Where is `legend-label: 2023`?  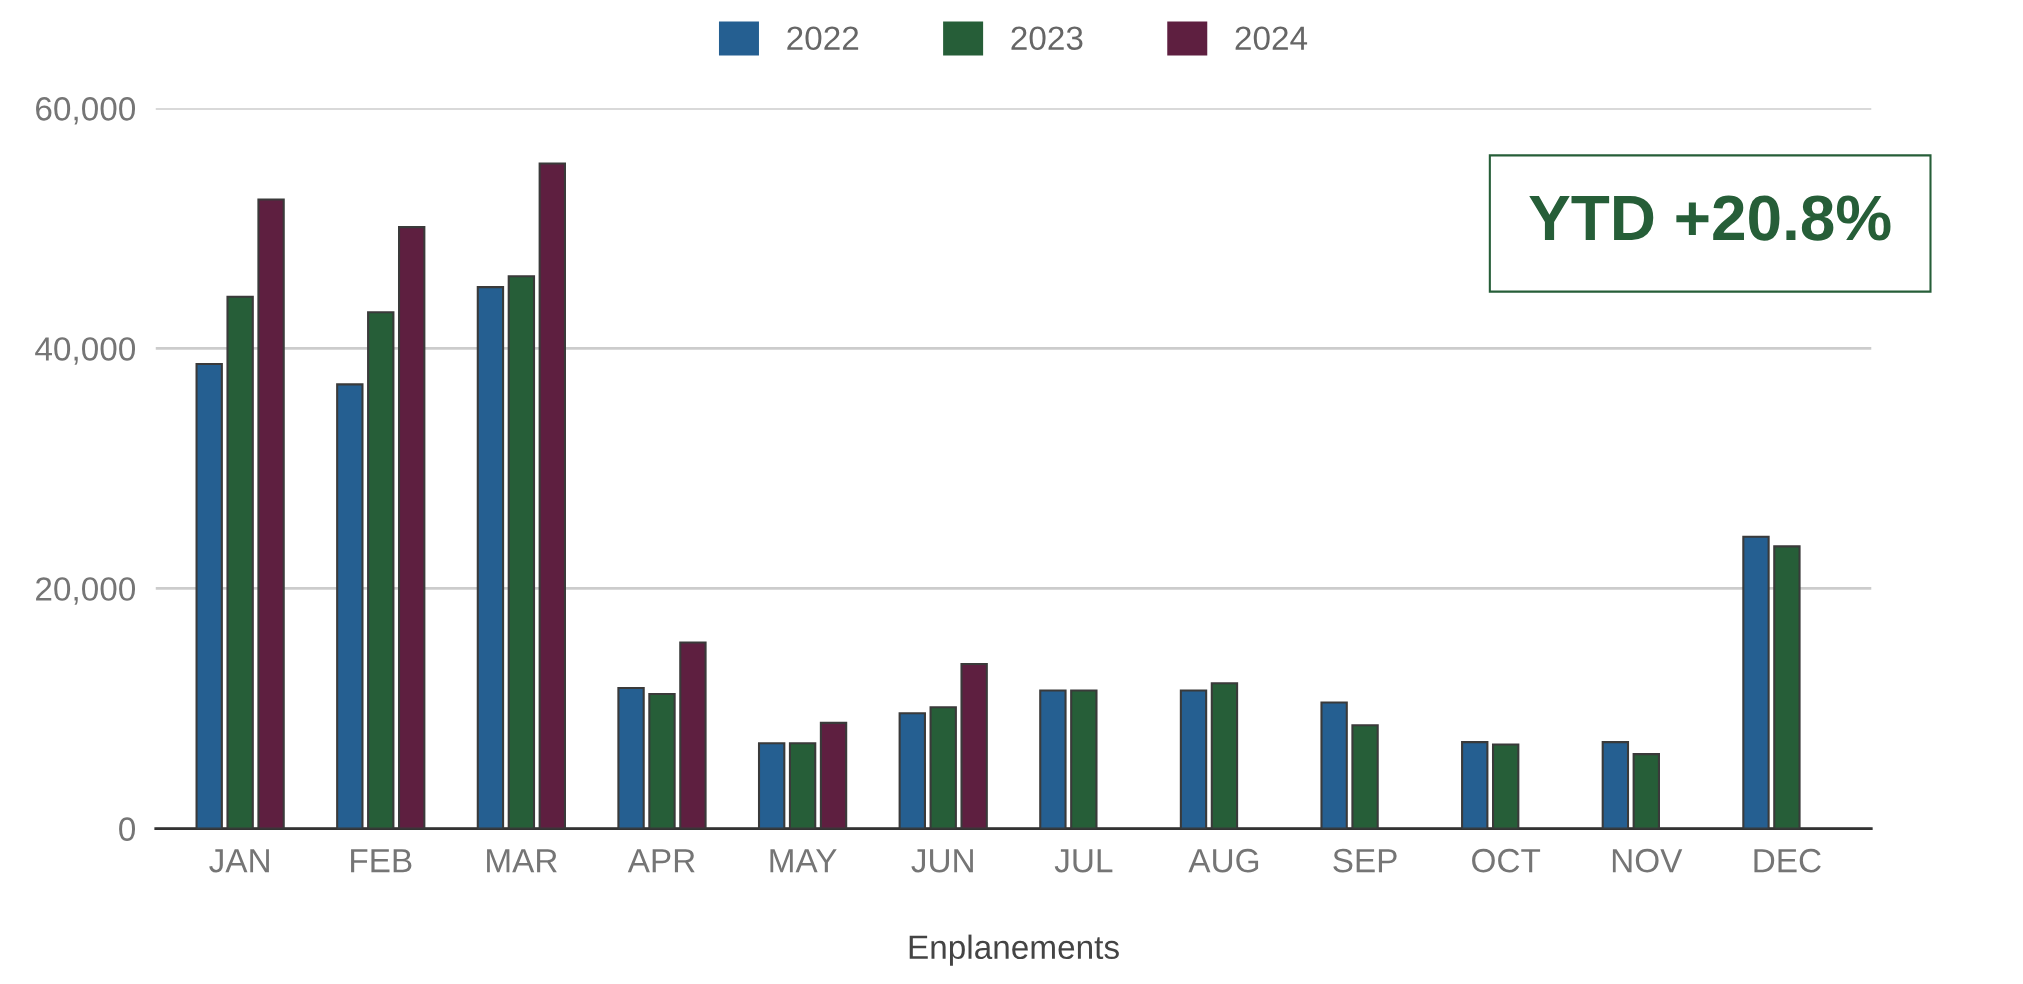
legend-label: 2023 is located at coordinates (1047, 38).